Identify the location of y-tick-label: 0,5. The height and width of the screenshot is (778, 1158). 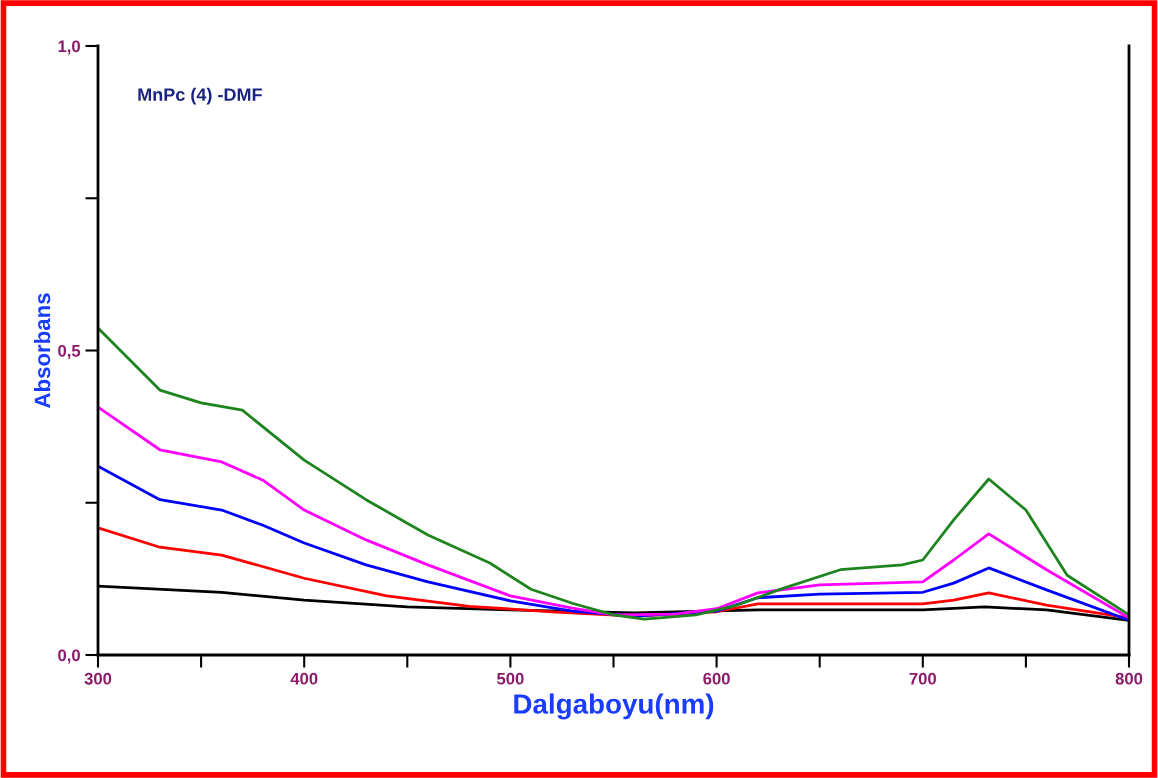
(69, 352).